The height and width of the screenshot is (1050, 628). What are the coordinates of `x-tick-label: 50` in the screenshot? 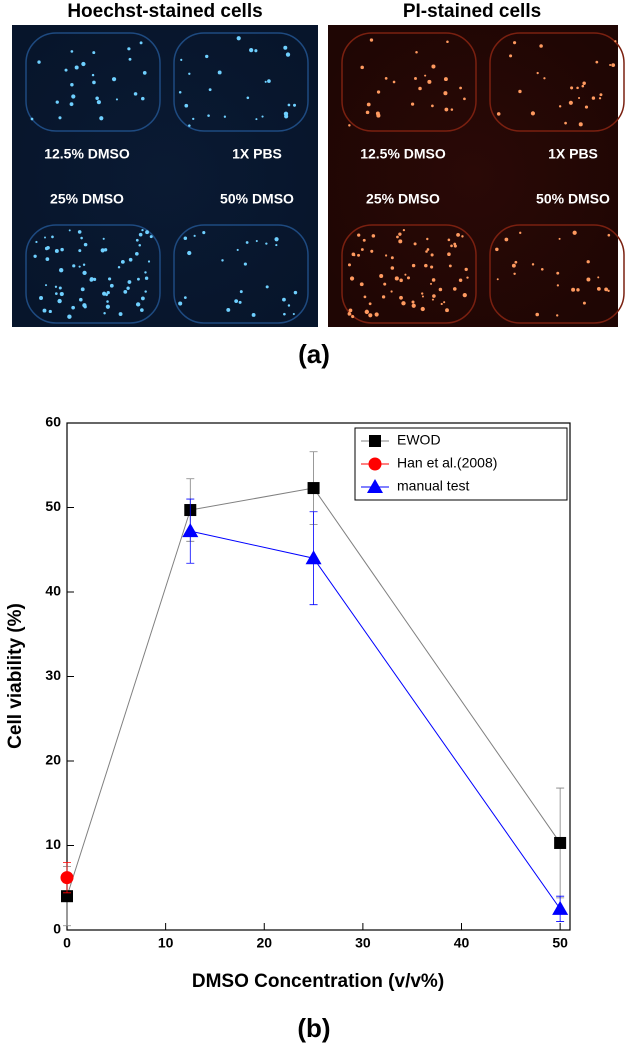 It's located at (560, 943).